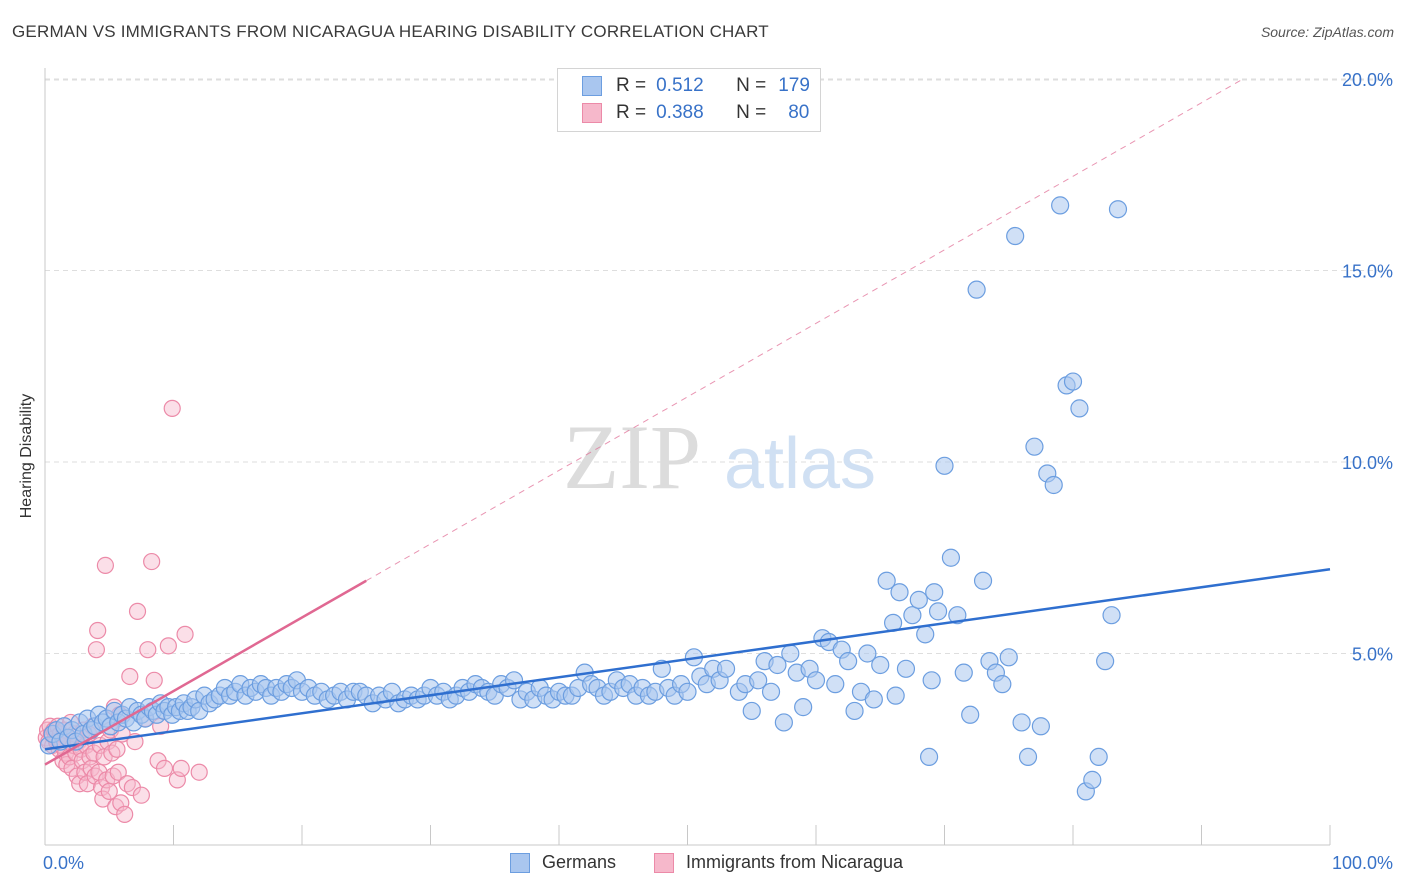 The height and width of the screenshot is (892, 1406). What do you see at coordinates (1327, 32) in the screenshot?
I see `chart-source: Source: ZipAtlas.com` at bounding box center [1327, 32].